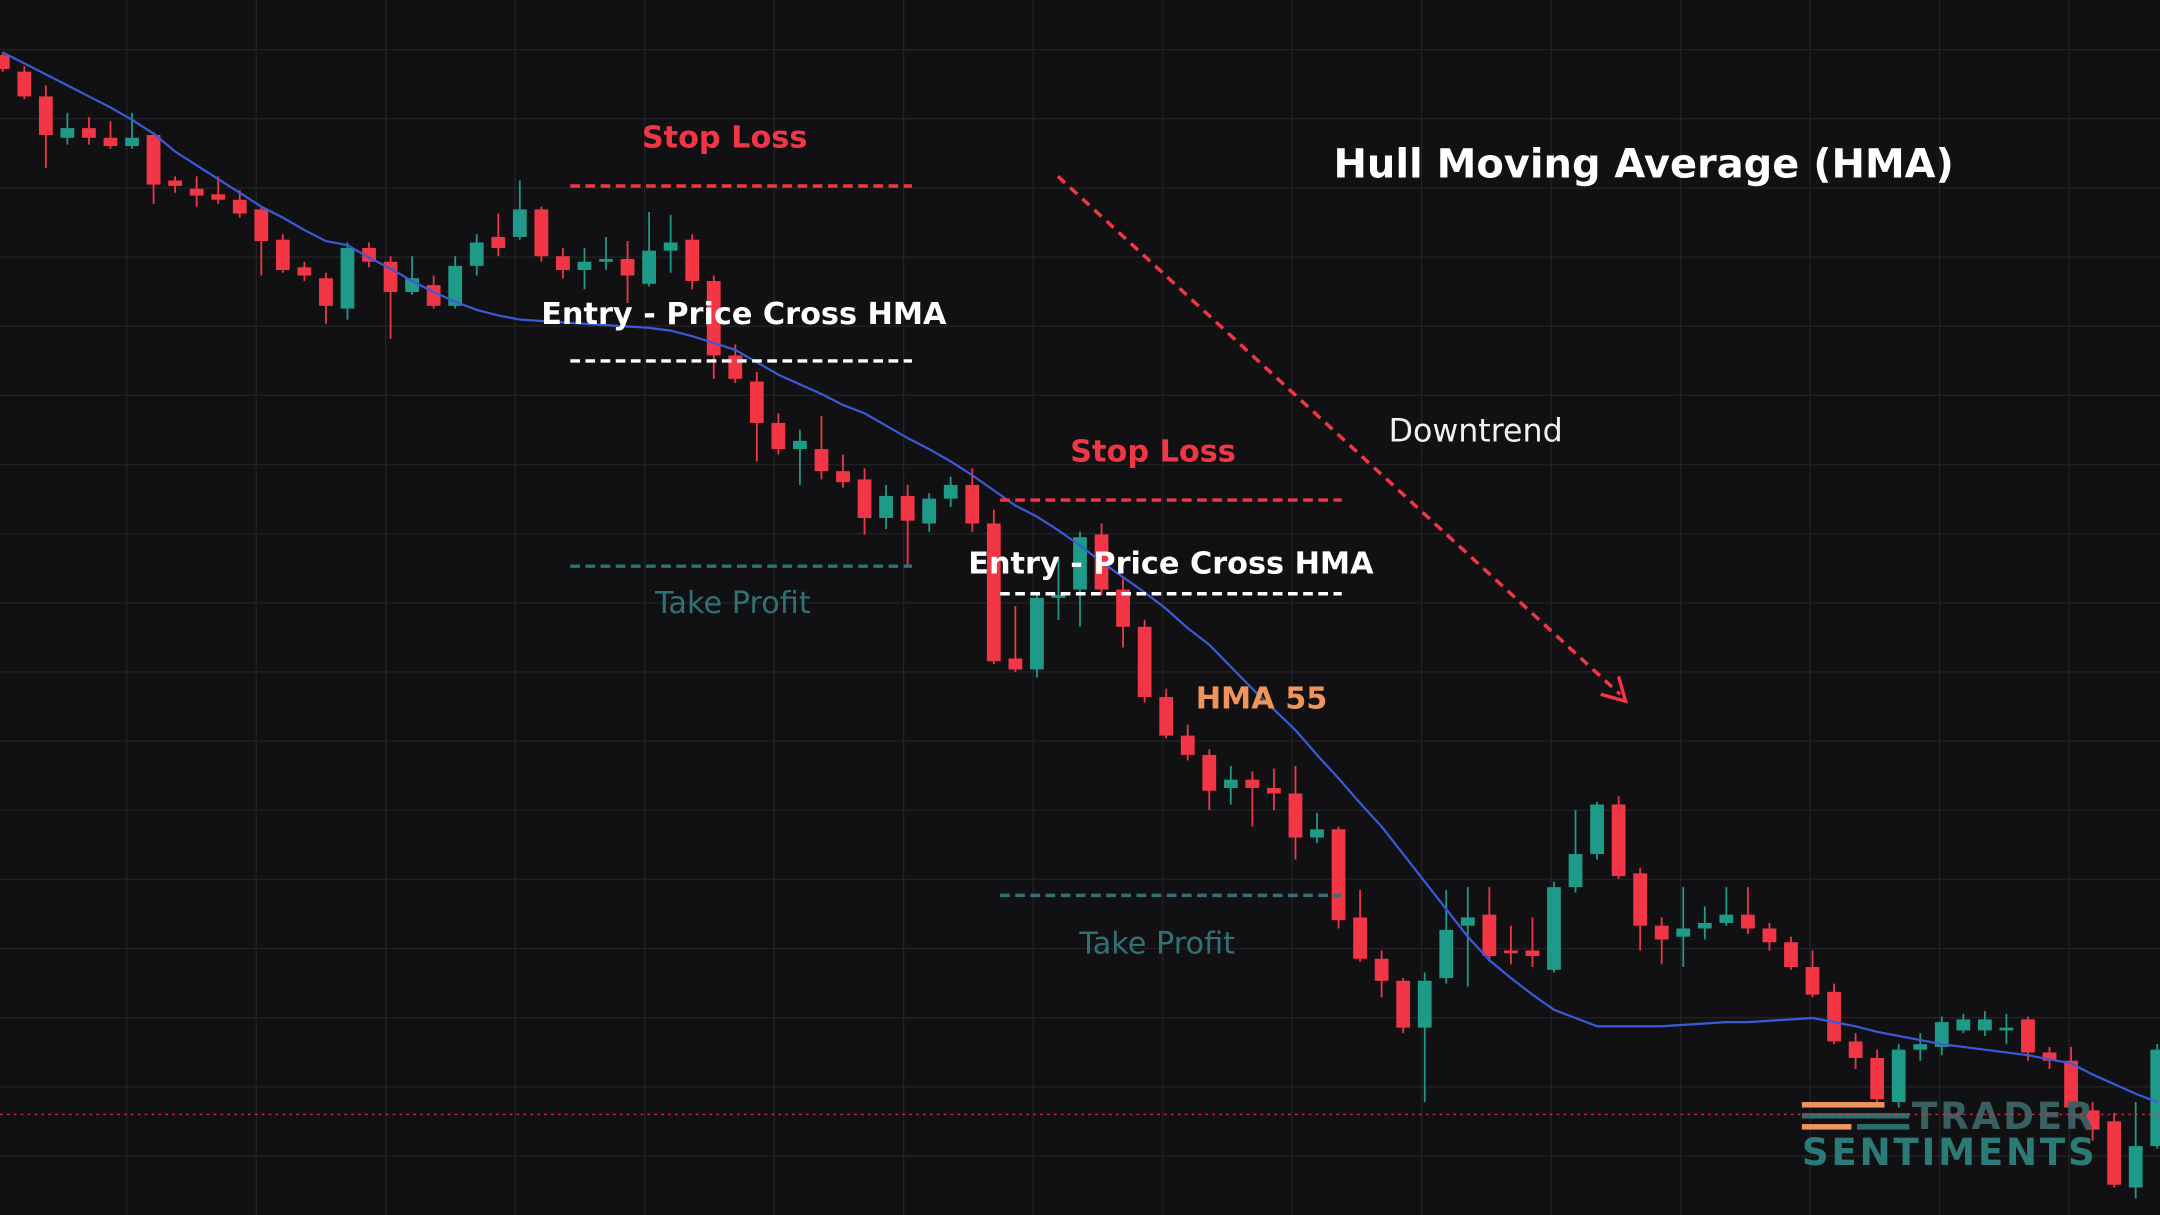 The height and width of the screenshot is (1215, 2160). I want to click on chart-title: Hull Moving Average (HMA), so click(1643, 165).